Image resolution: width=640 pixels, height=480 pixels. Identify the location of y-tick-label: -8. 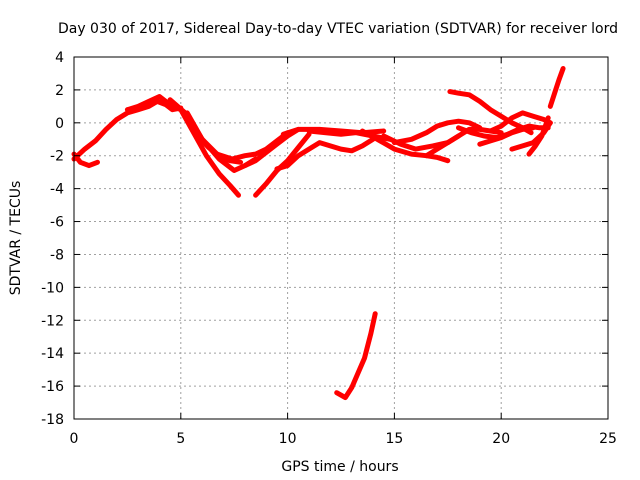
(57, 255).